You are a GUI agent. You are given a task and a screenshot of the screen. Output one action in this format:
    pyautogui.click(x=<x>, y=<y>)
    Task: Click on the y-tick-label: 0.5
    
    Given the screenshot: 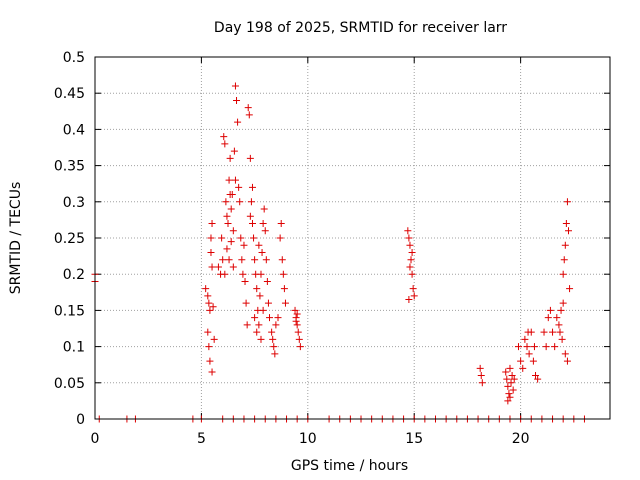 What is the action you would take?
    pyautogui.click(x=74, y=58)
    